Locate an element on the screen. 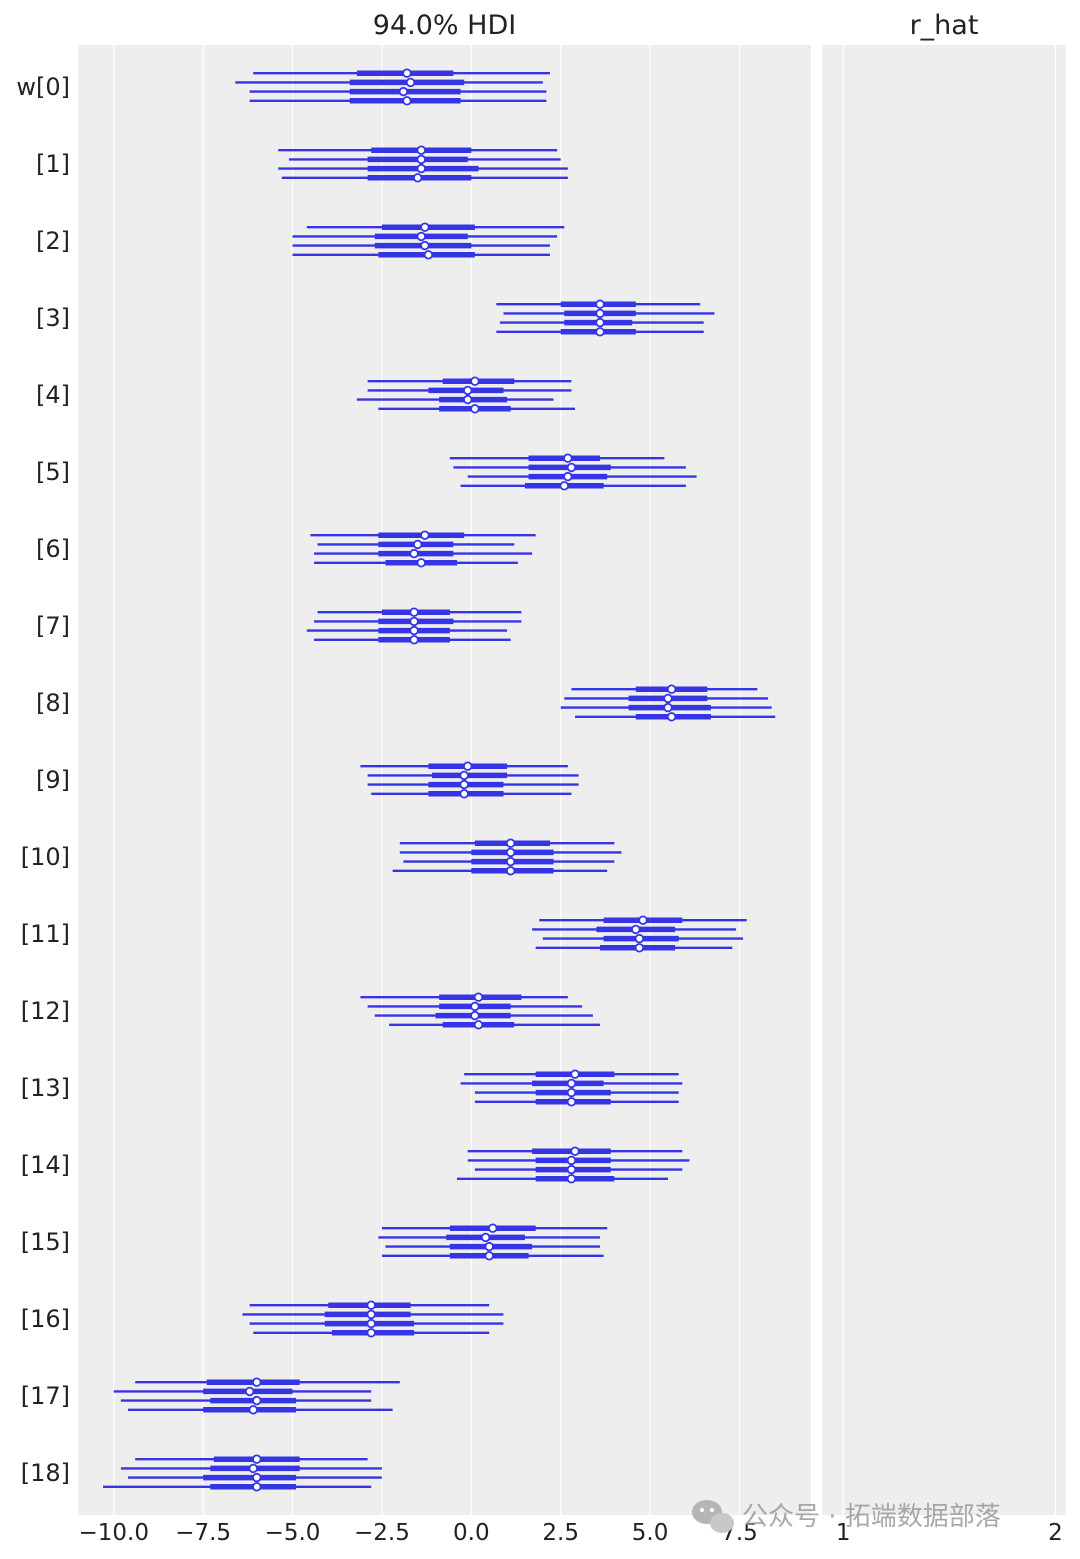 The height and width of the screenshot is (1559, 1080). row-label: [18] is located at coordinates (45, 1473).